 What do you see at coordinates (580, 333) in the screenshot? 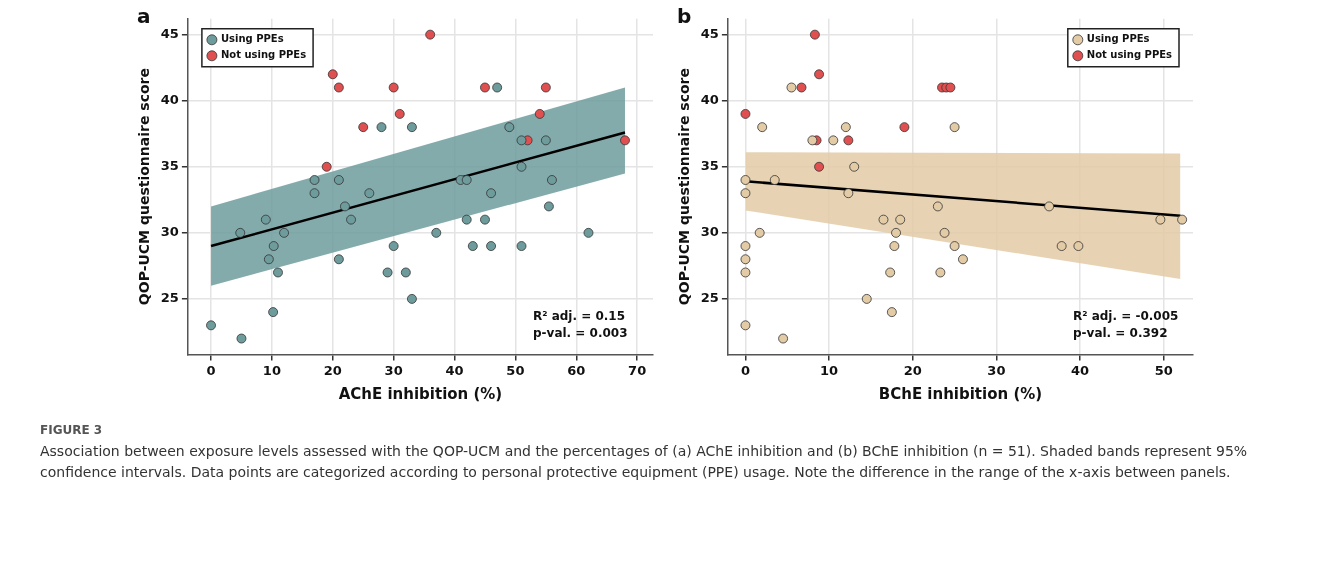
I see `annotation: p-val. = 0.003` at bounding box center [580, 333].